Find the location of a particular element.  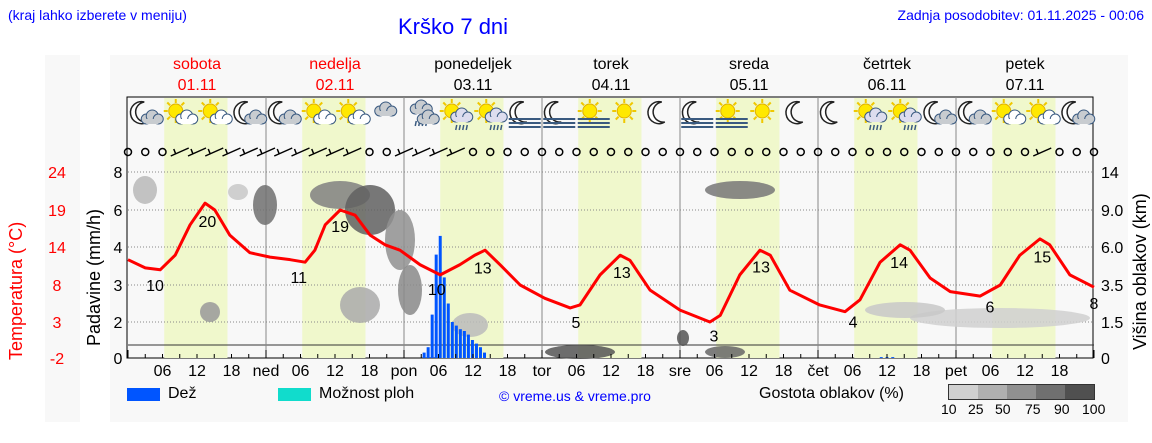

cloud-icon is located at coordinates (386, 109).